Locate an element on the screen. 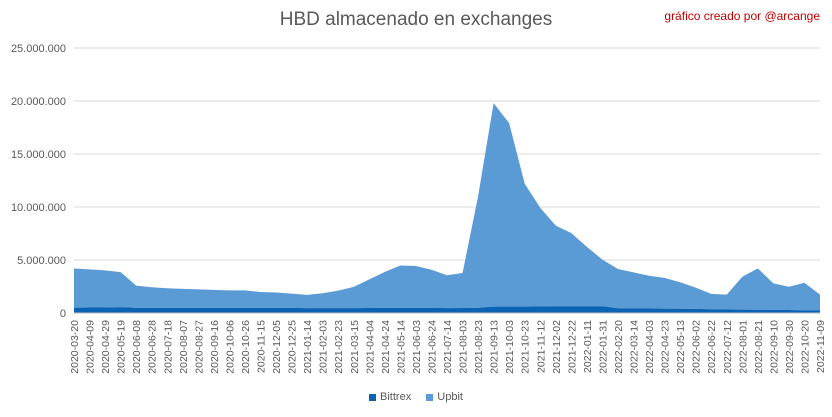 This screenshot has height=417, width=832. legend-item-bittrex: Bittrex is located at coordinates (390, 397).